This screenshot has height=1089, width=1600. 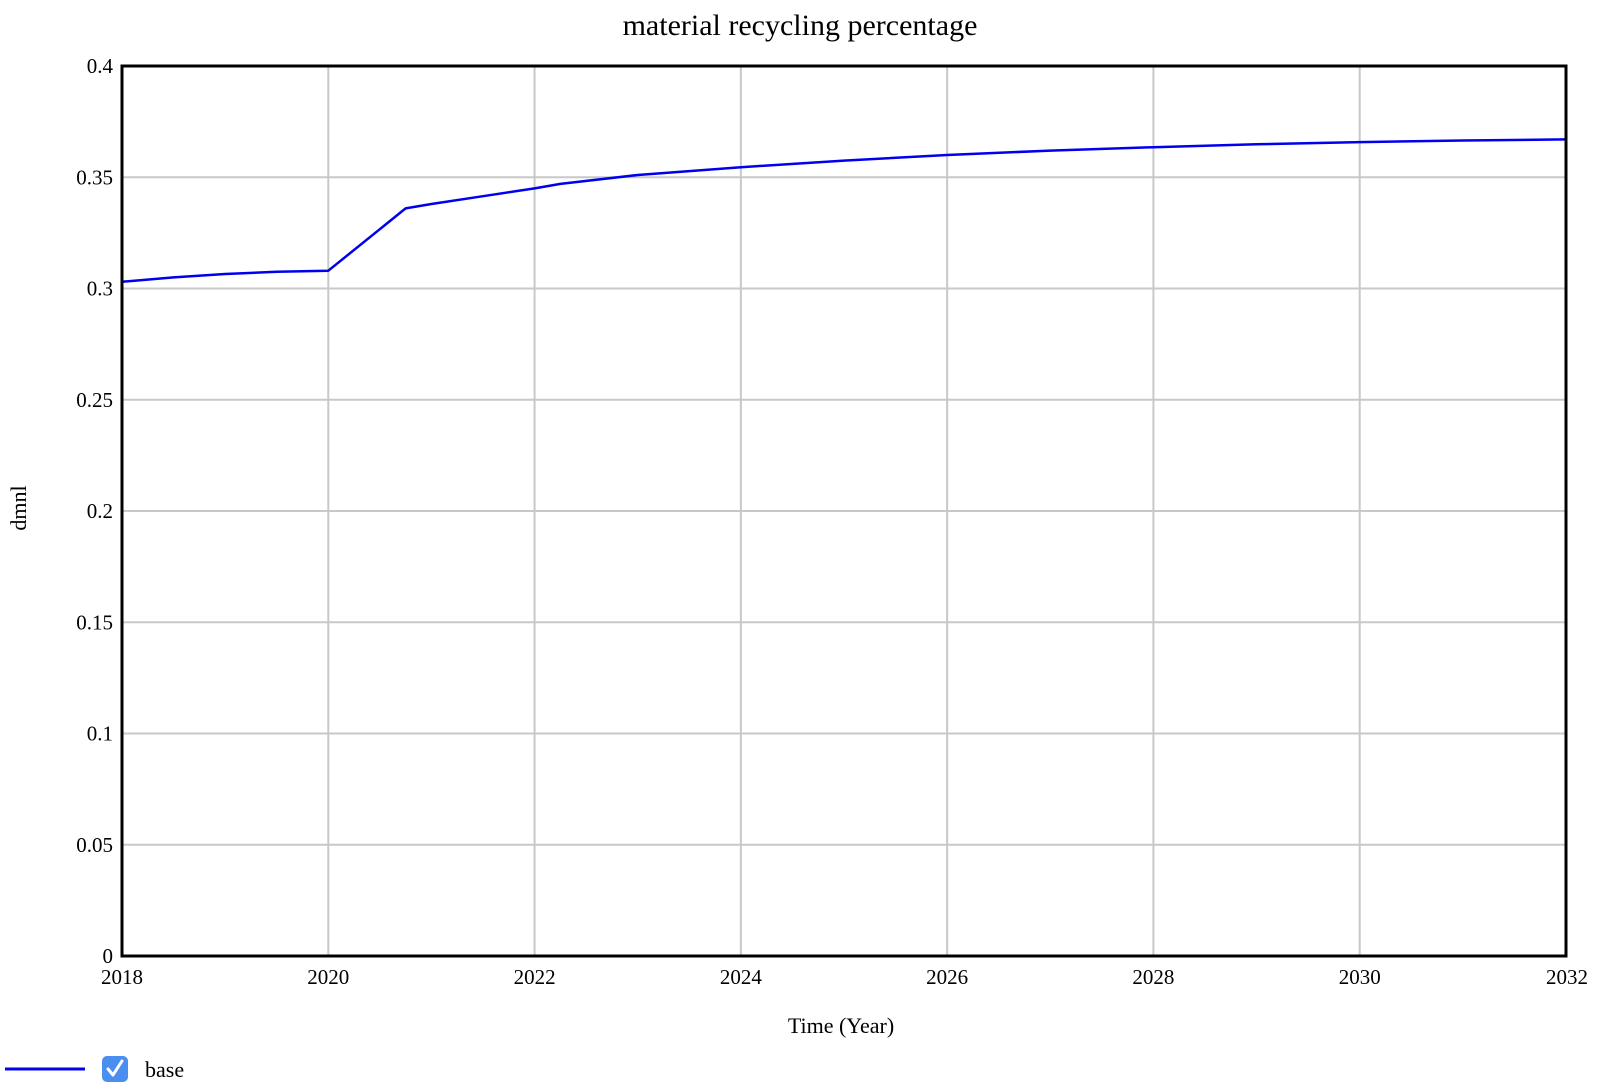 I want to click on y-tick-label: 0.4, so click(x=100, y=66).